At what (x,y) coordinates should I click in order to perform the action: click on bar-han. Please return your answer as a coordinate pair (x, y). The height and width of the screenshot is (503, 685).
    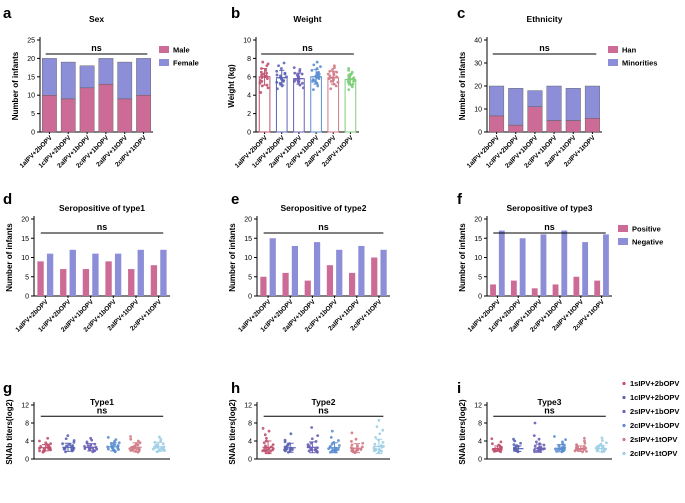
    Looking at the image, I should click on (516, 128).